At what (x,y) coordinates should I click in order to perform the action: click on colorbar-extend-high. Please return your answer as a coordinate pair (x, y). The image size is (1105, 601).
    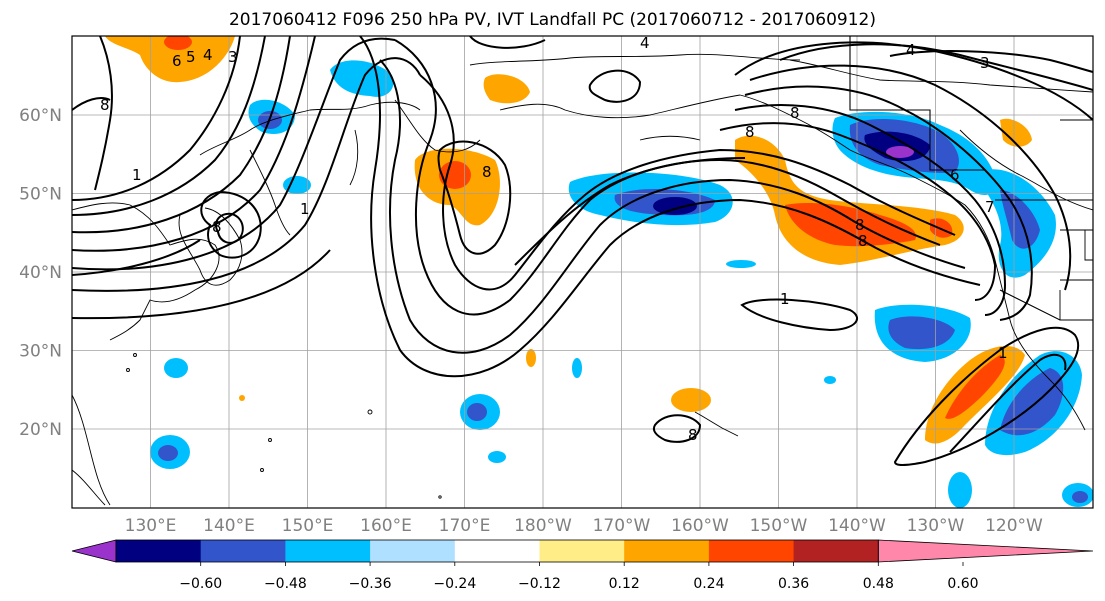
    Looking at the image, I should click on (985, 551).